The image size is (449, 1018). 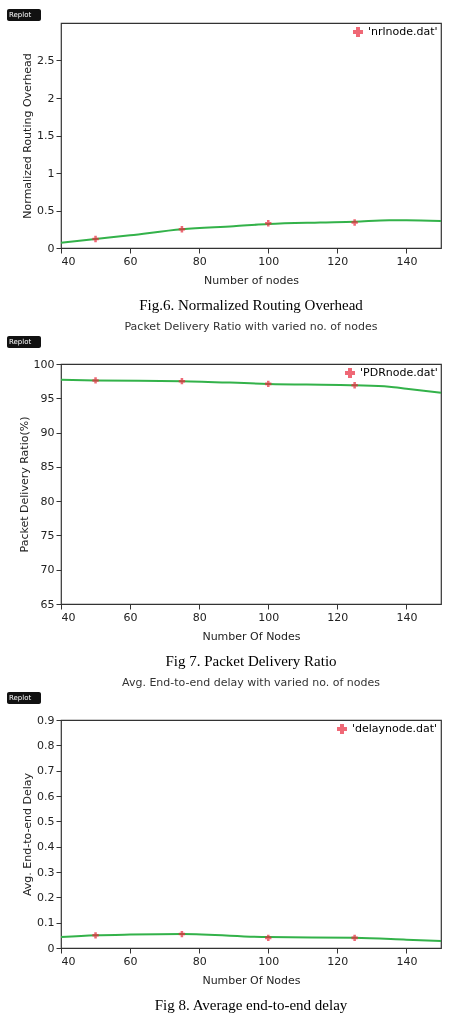 I want to click on y-tick-label: 0.8, so click(x=46, y=745).